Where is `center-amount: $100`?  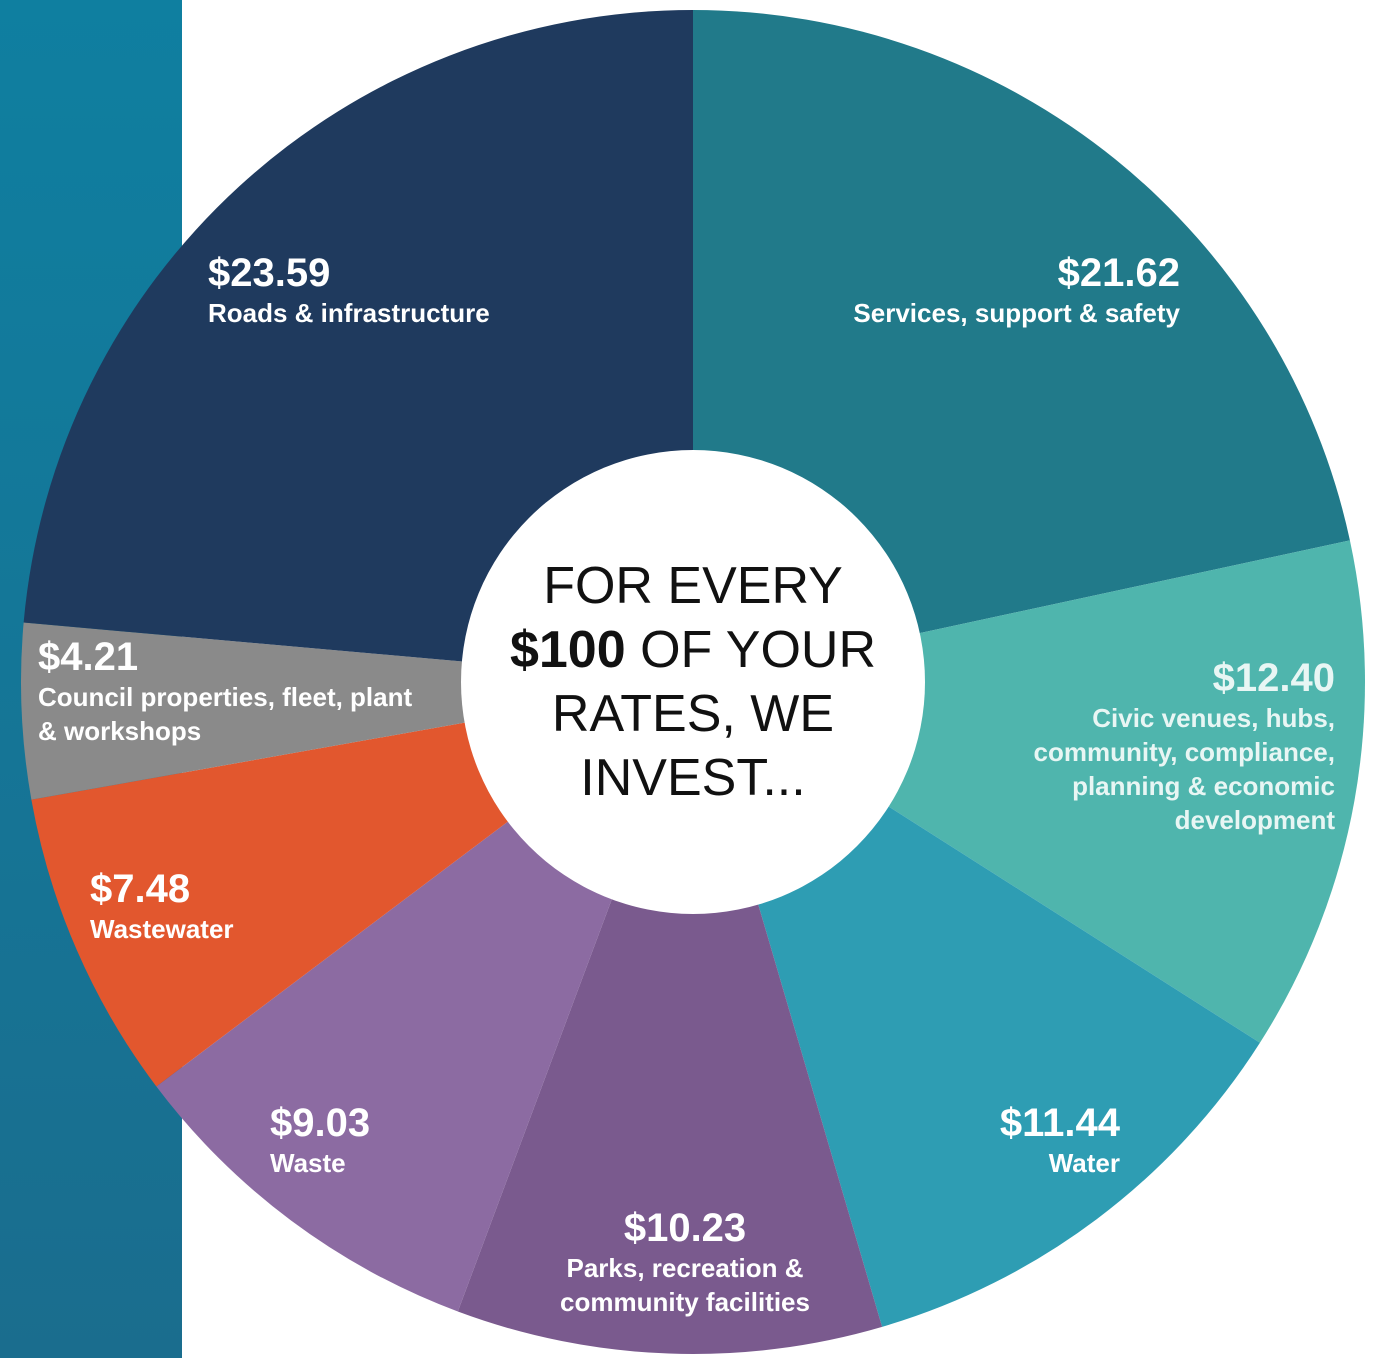 center-amount: $100 is located at coordinates (567, 650).